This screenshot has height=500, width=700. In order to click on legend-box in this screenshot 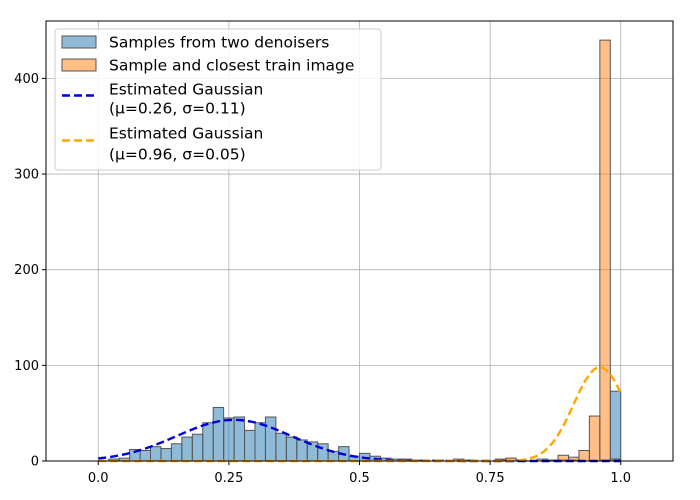, I will do `click(218, 99)`.